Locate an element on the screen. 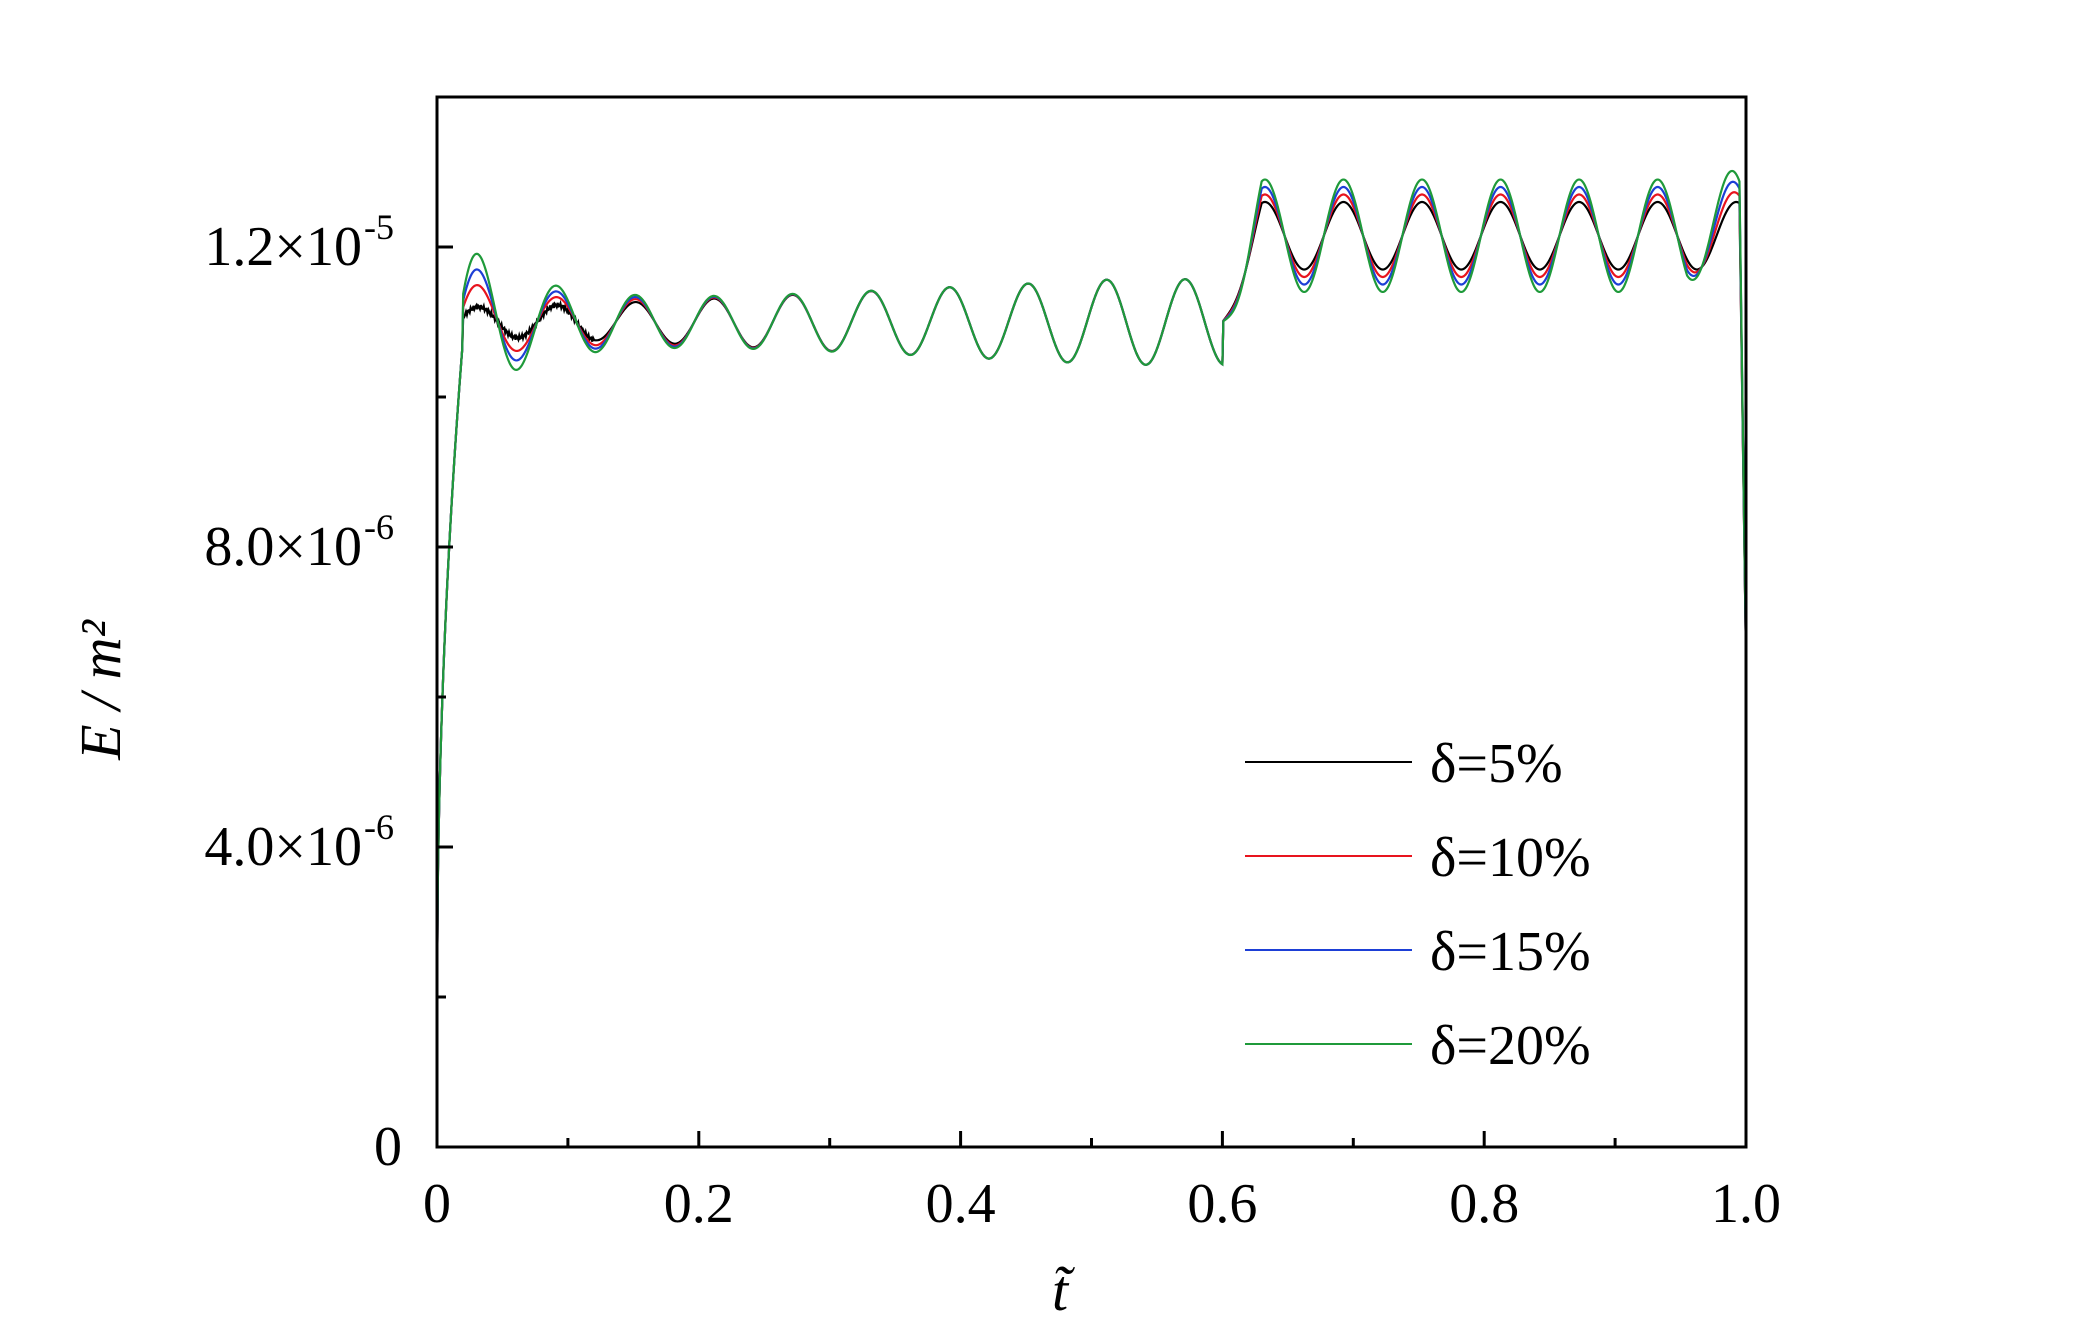  legend-label: δ=20% is located at coordinates (1510, 1046).